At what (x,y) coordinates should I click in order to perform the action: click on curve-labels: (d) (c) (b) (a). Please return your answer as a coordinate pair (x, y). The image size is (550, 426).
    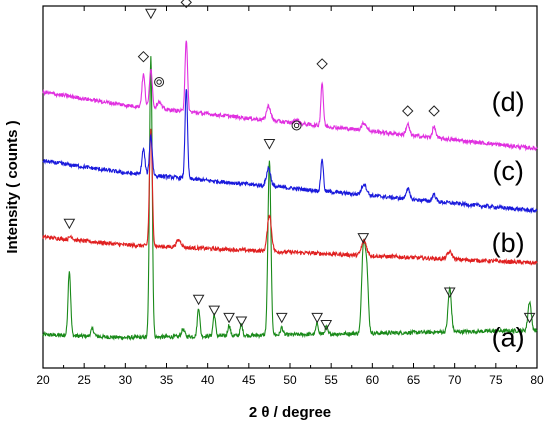
    Looking at the image, I should click on (508, 219).